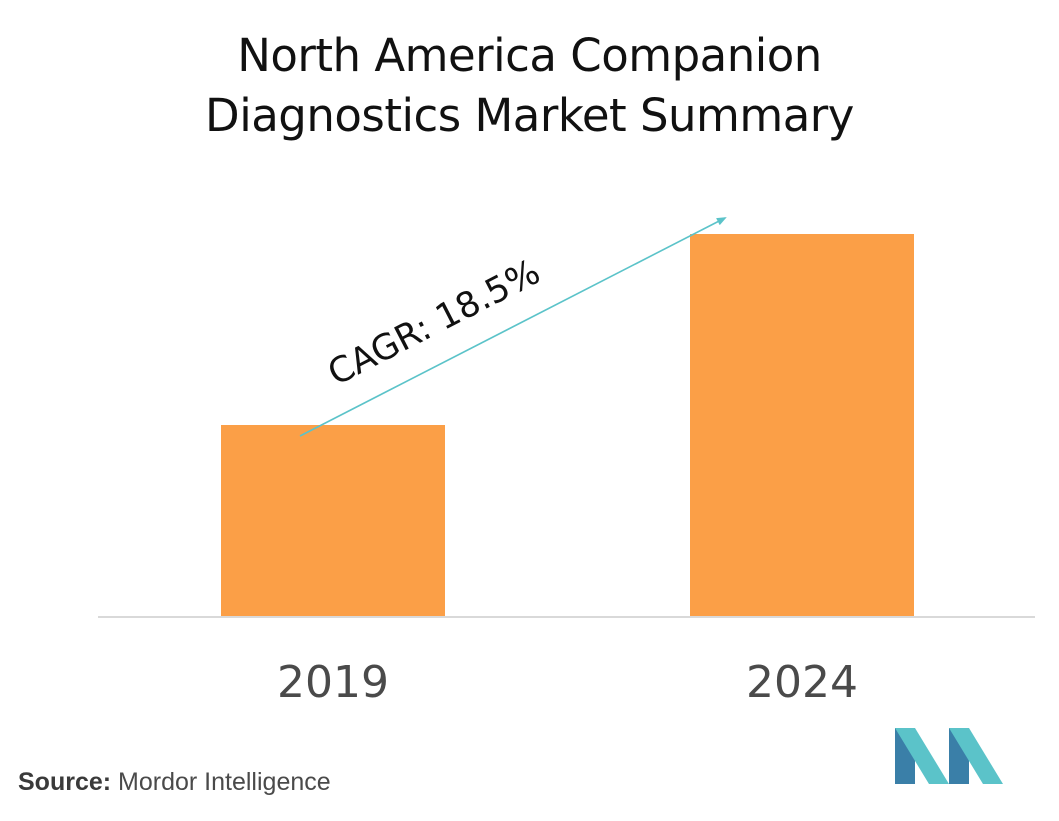 The height and width of the screenshot is (821, 1059). Describe the element at coordinates (529, 115) in the screenshot. I see `chart-title-line-2: Diagnostics Market Summary` at that location.